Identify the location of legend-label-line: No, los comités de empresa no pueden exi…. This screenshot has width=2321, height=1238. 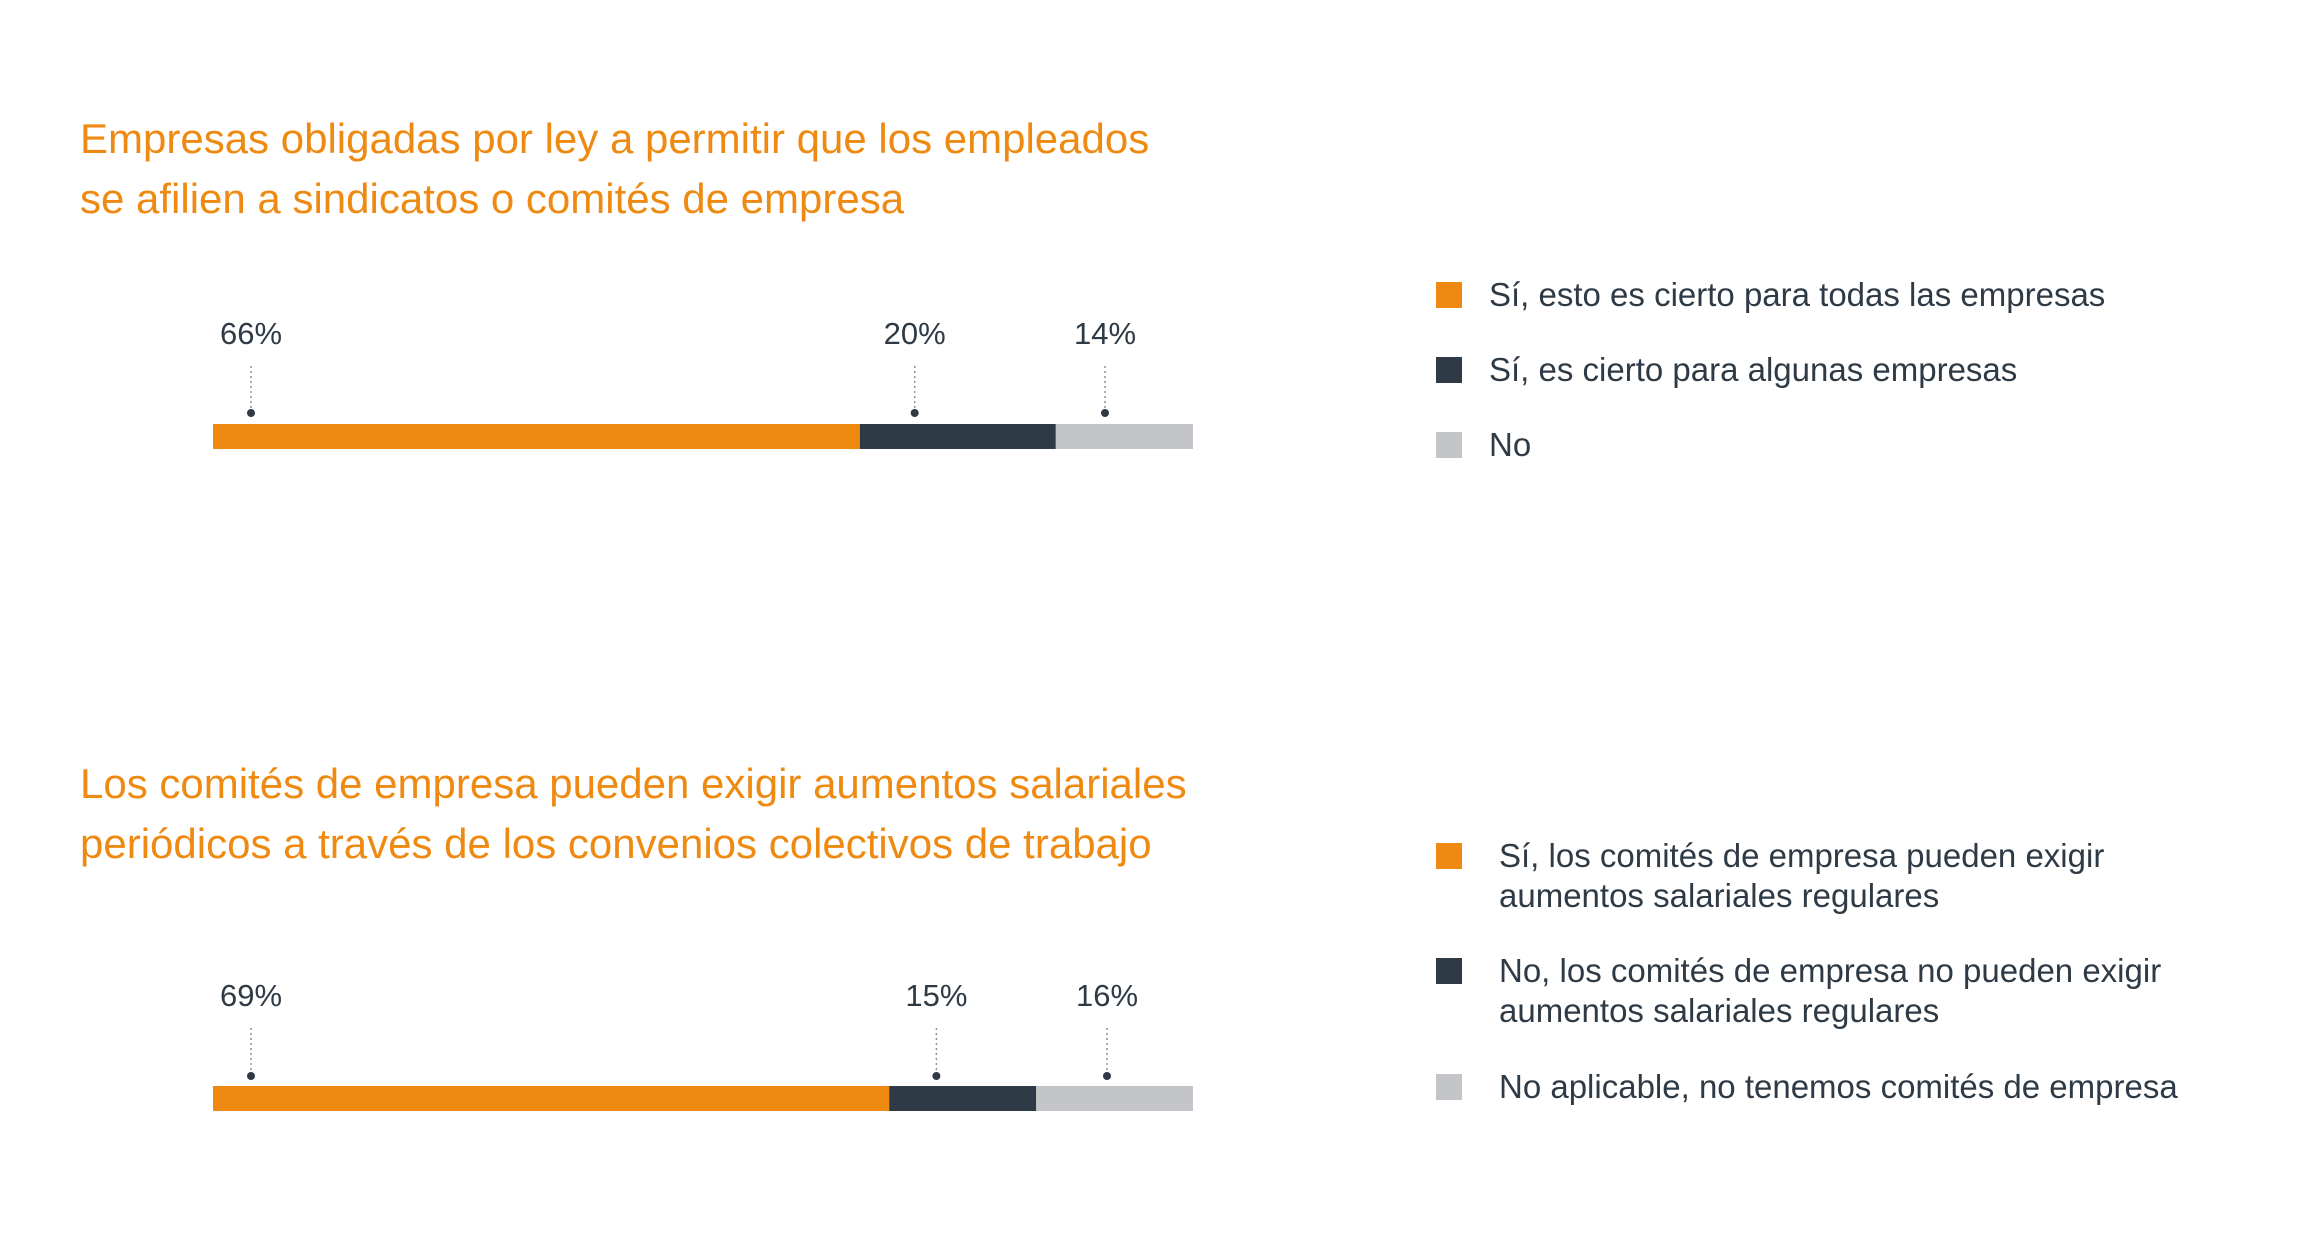
(1830, 970).